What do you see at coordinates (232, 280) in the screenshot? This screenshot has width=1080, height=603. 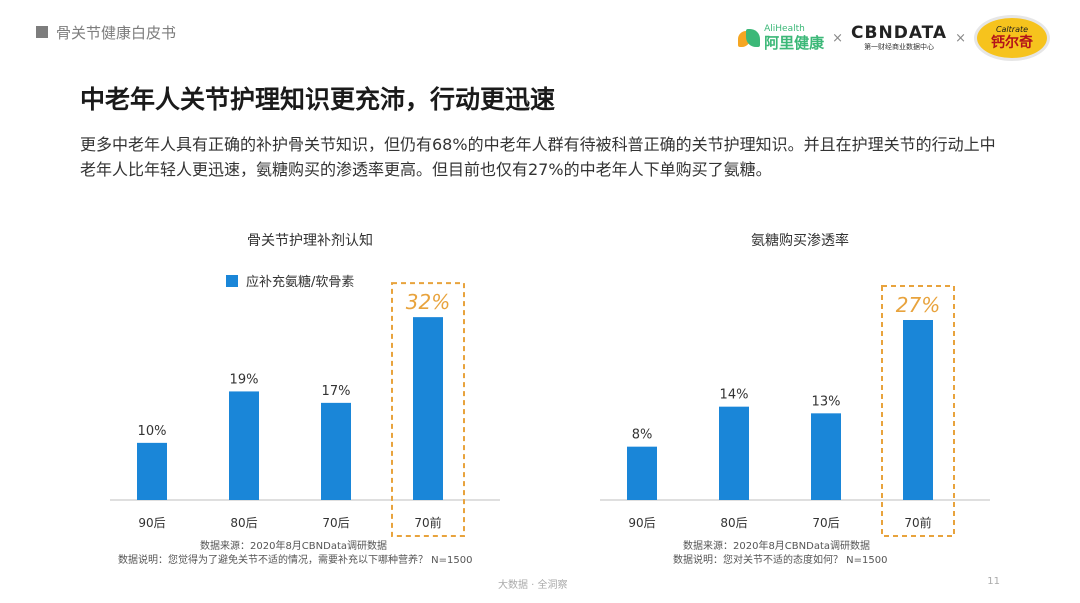 I see `legend-swatch` at bounding box center [232, 280].